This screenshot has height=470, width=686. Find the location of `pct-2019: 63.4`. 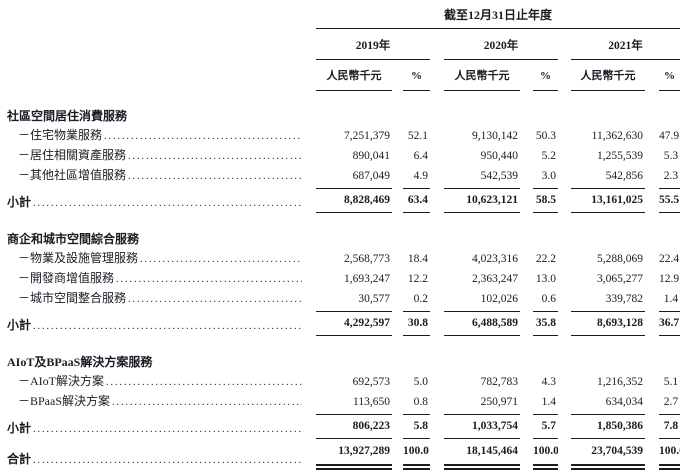

pct-2019: 63.4 is located at coordinates (416, 200).